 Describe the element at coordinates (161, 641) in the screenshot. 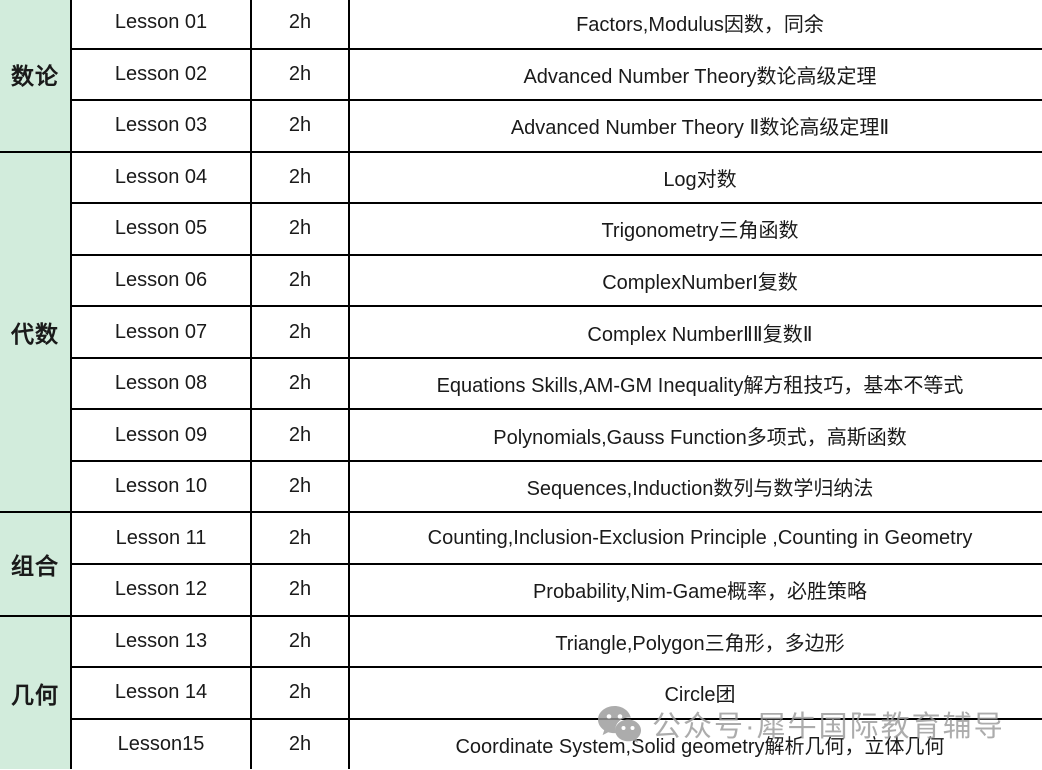

I see `lesson-cell: Lesson 13` at that location.